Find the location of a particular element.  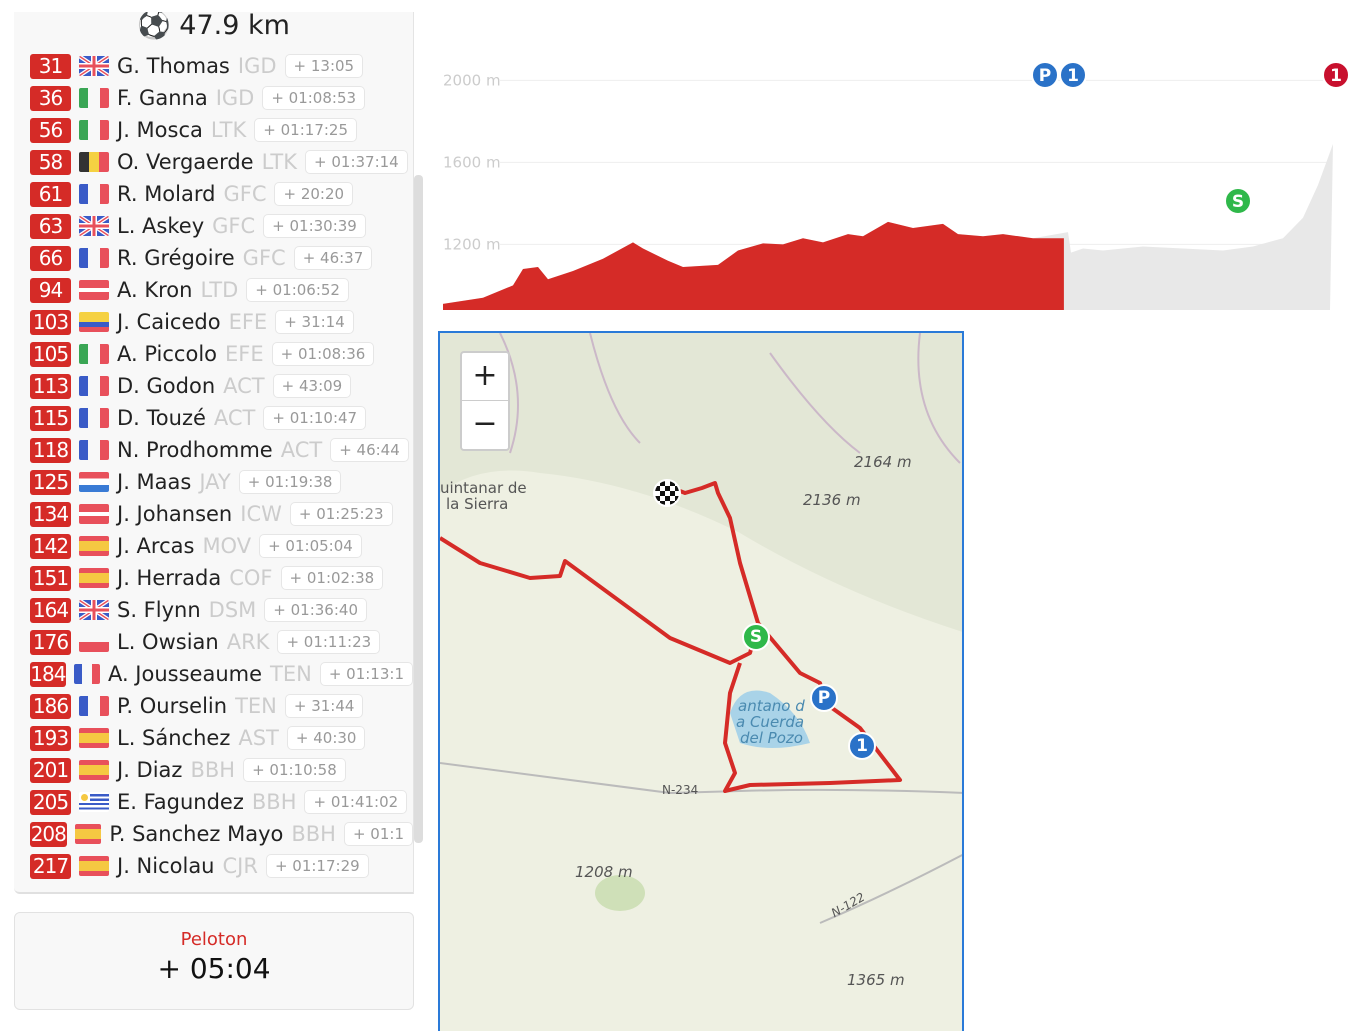

rider-row: 113 D. Godon ACT + 43:09 is located at coordinates (221, 386).